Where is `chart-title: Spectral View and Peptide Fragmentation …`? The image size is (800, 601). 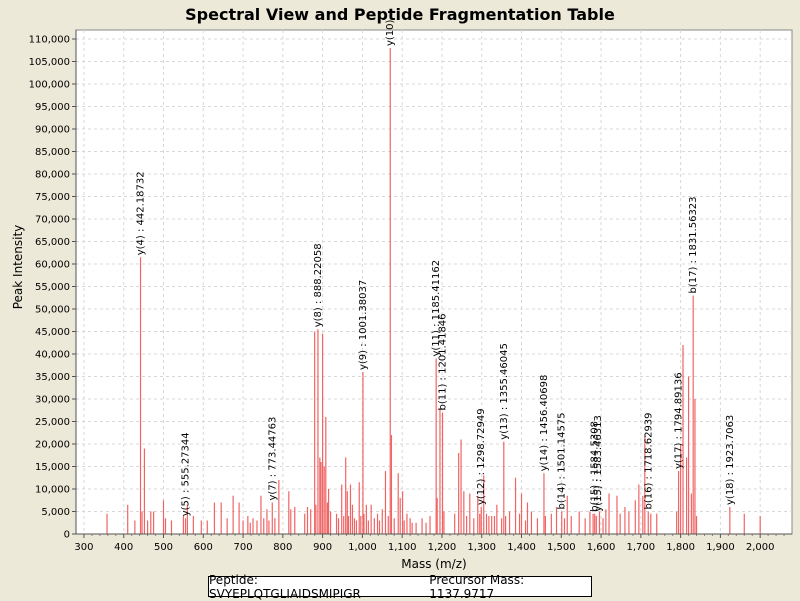
chart-title: Spectral View and Peptide Fragmentation … is located at coordinates (400, 14).